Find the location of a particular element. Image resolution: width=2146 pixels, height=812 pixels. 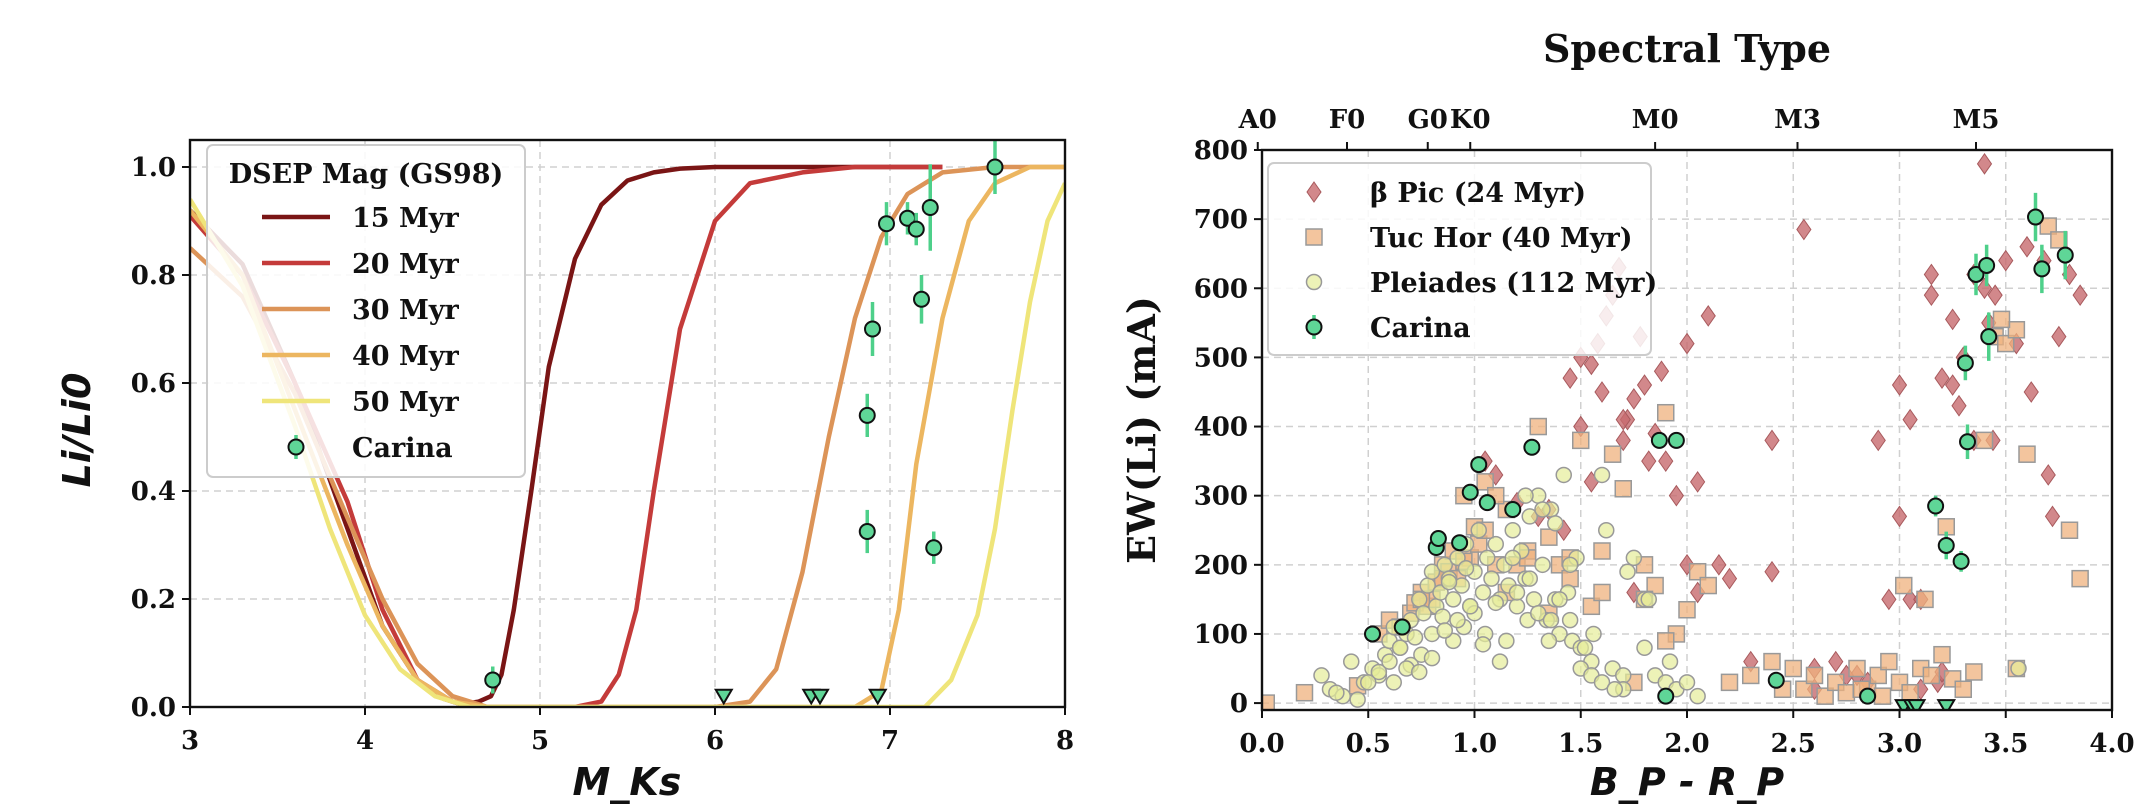

left-x-axis-label: M_Ks is located at coordinates (627, 782).